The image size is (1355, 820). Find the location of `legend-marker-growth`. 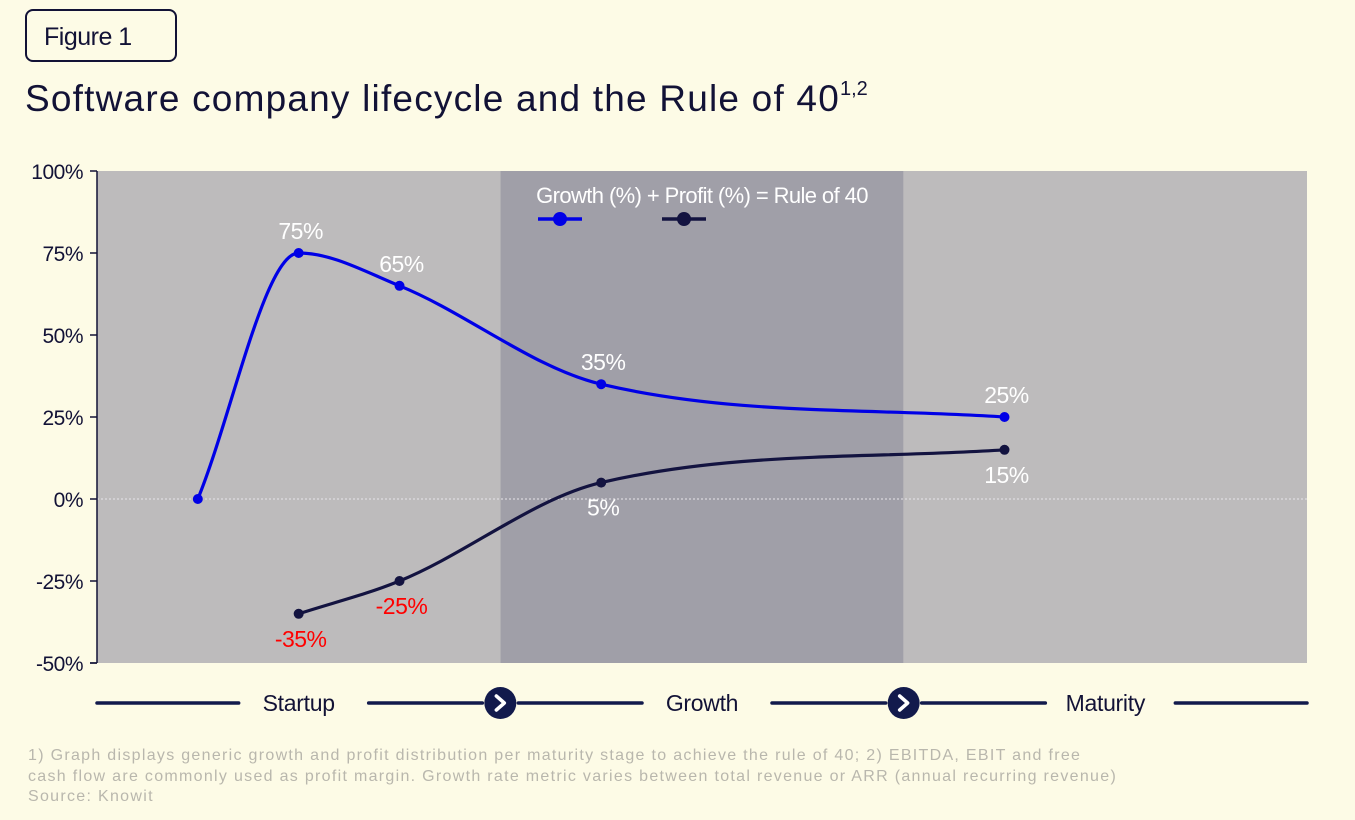

legend-marker-growth is located at coordinates (560, 219).